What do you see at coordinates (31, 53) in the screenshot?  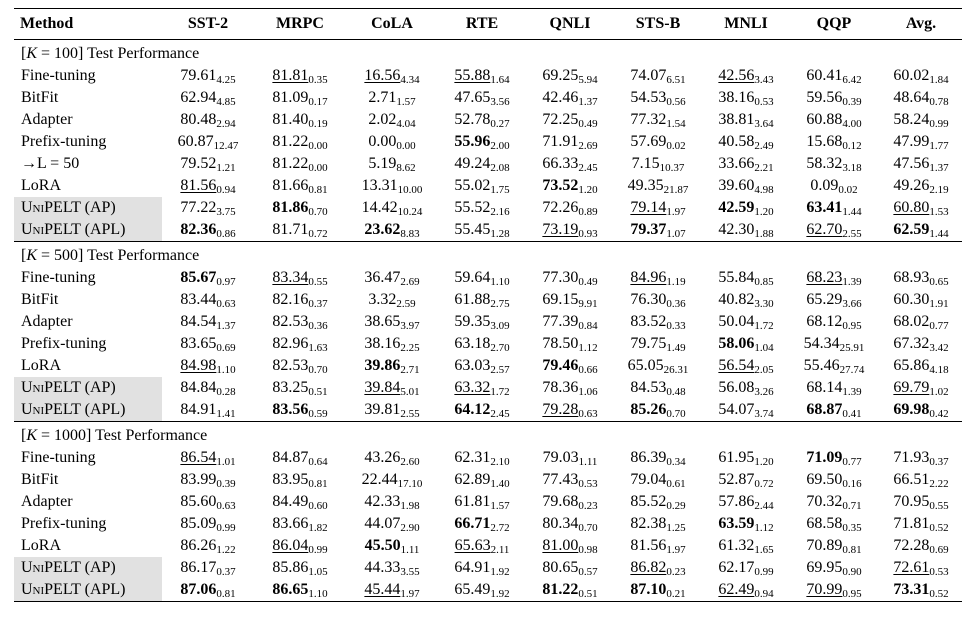 I see `section-title-k-label: K` at bounding box center [31, 53].